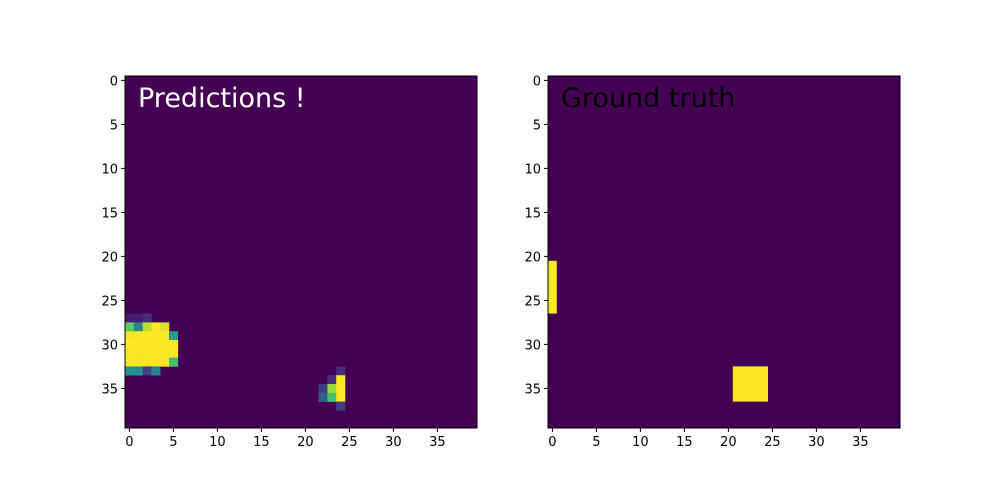 The width and height of the screenshot is (1000, 500). Describe the element at coordinates (222, 98) in the screenshot. I see `predictions-title: Predictions !` at that location.